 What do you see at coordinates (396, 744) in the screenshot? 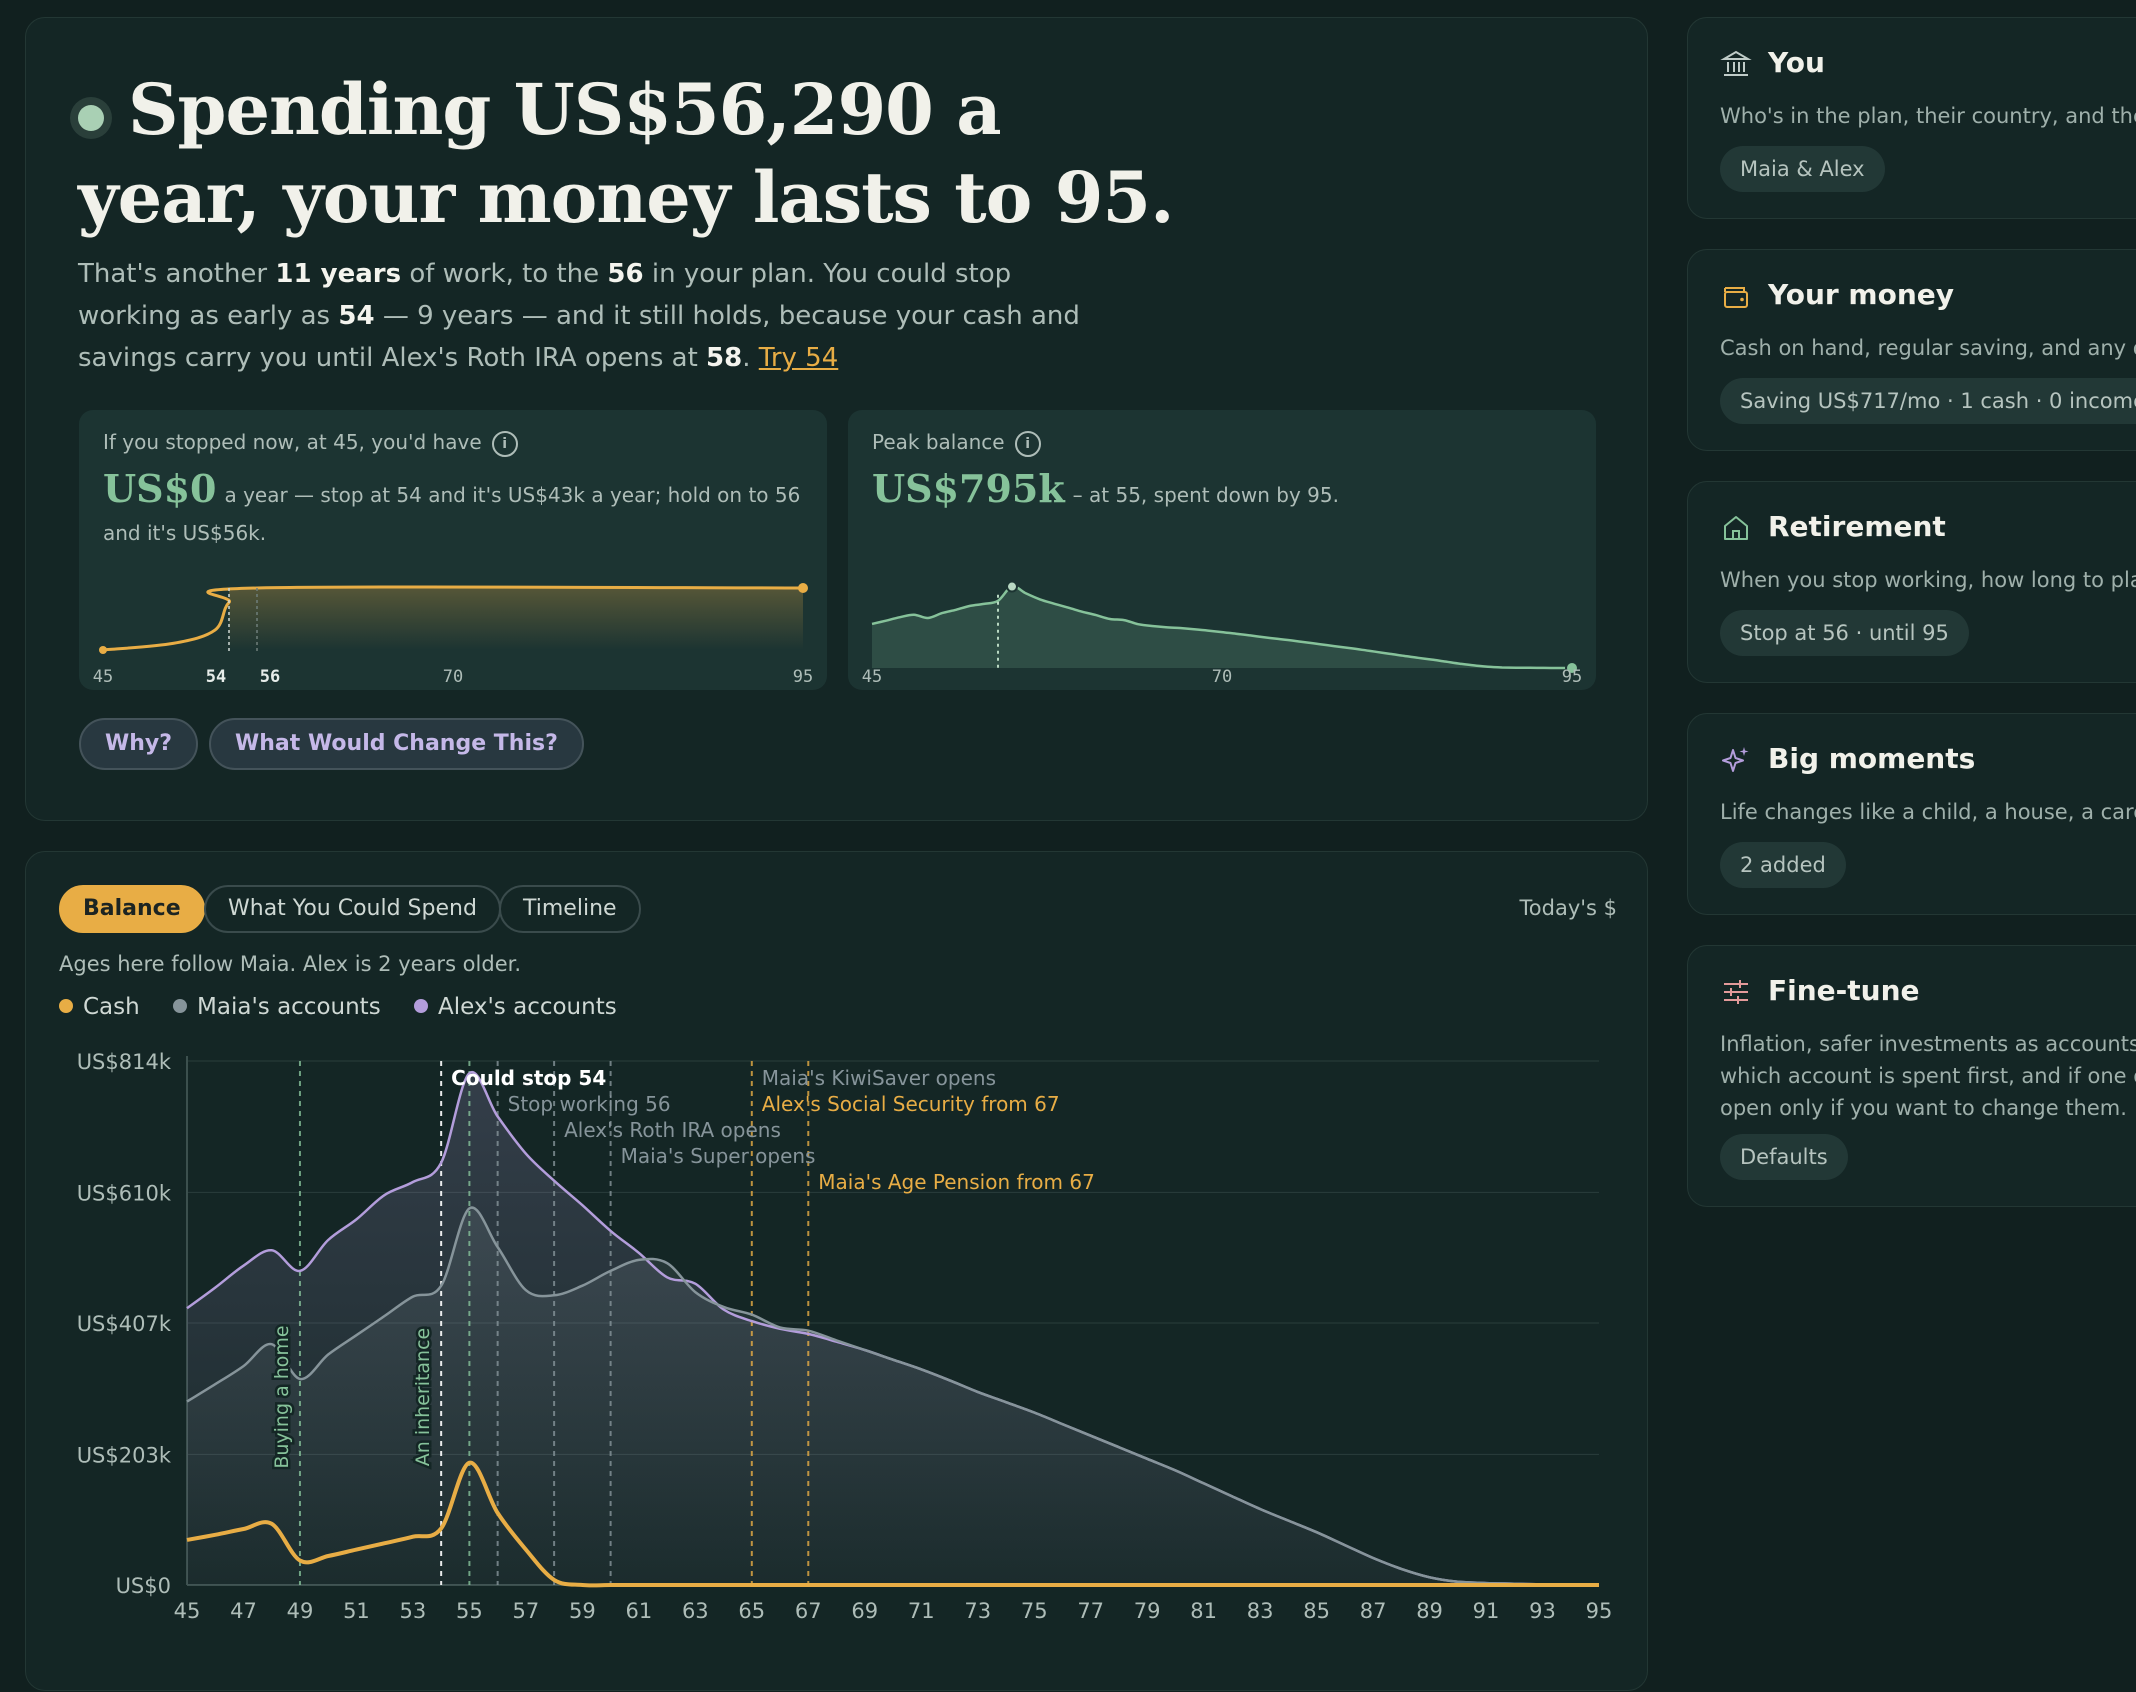
I see `what-would-change-button: What Would Change This?` at bounding box center [396, 744].